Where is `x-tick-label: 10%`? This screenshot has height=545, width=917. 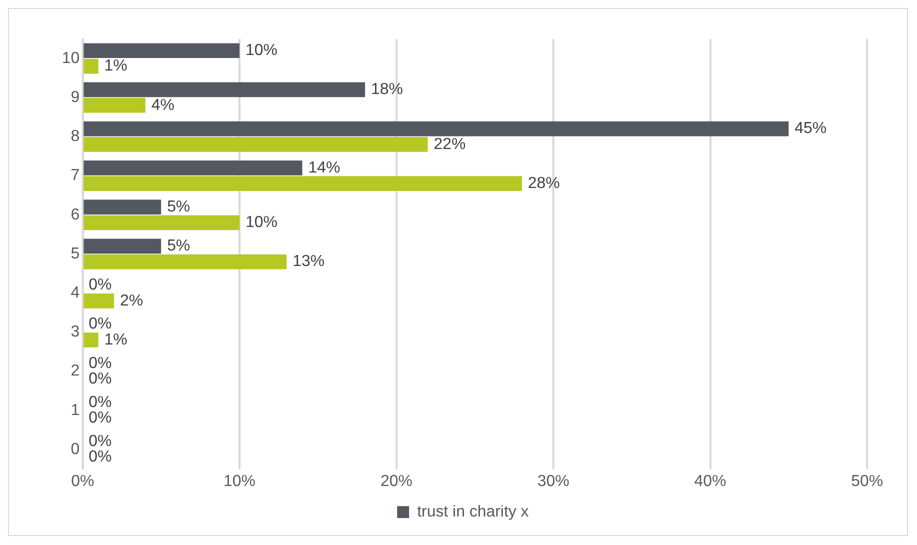 x-tick-label: 10% is located at coordinates (240, 481).